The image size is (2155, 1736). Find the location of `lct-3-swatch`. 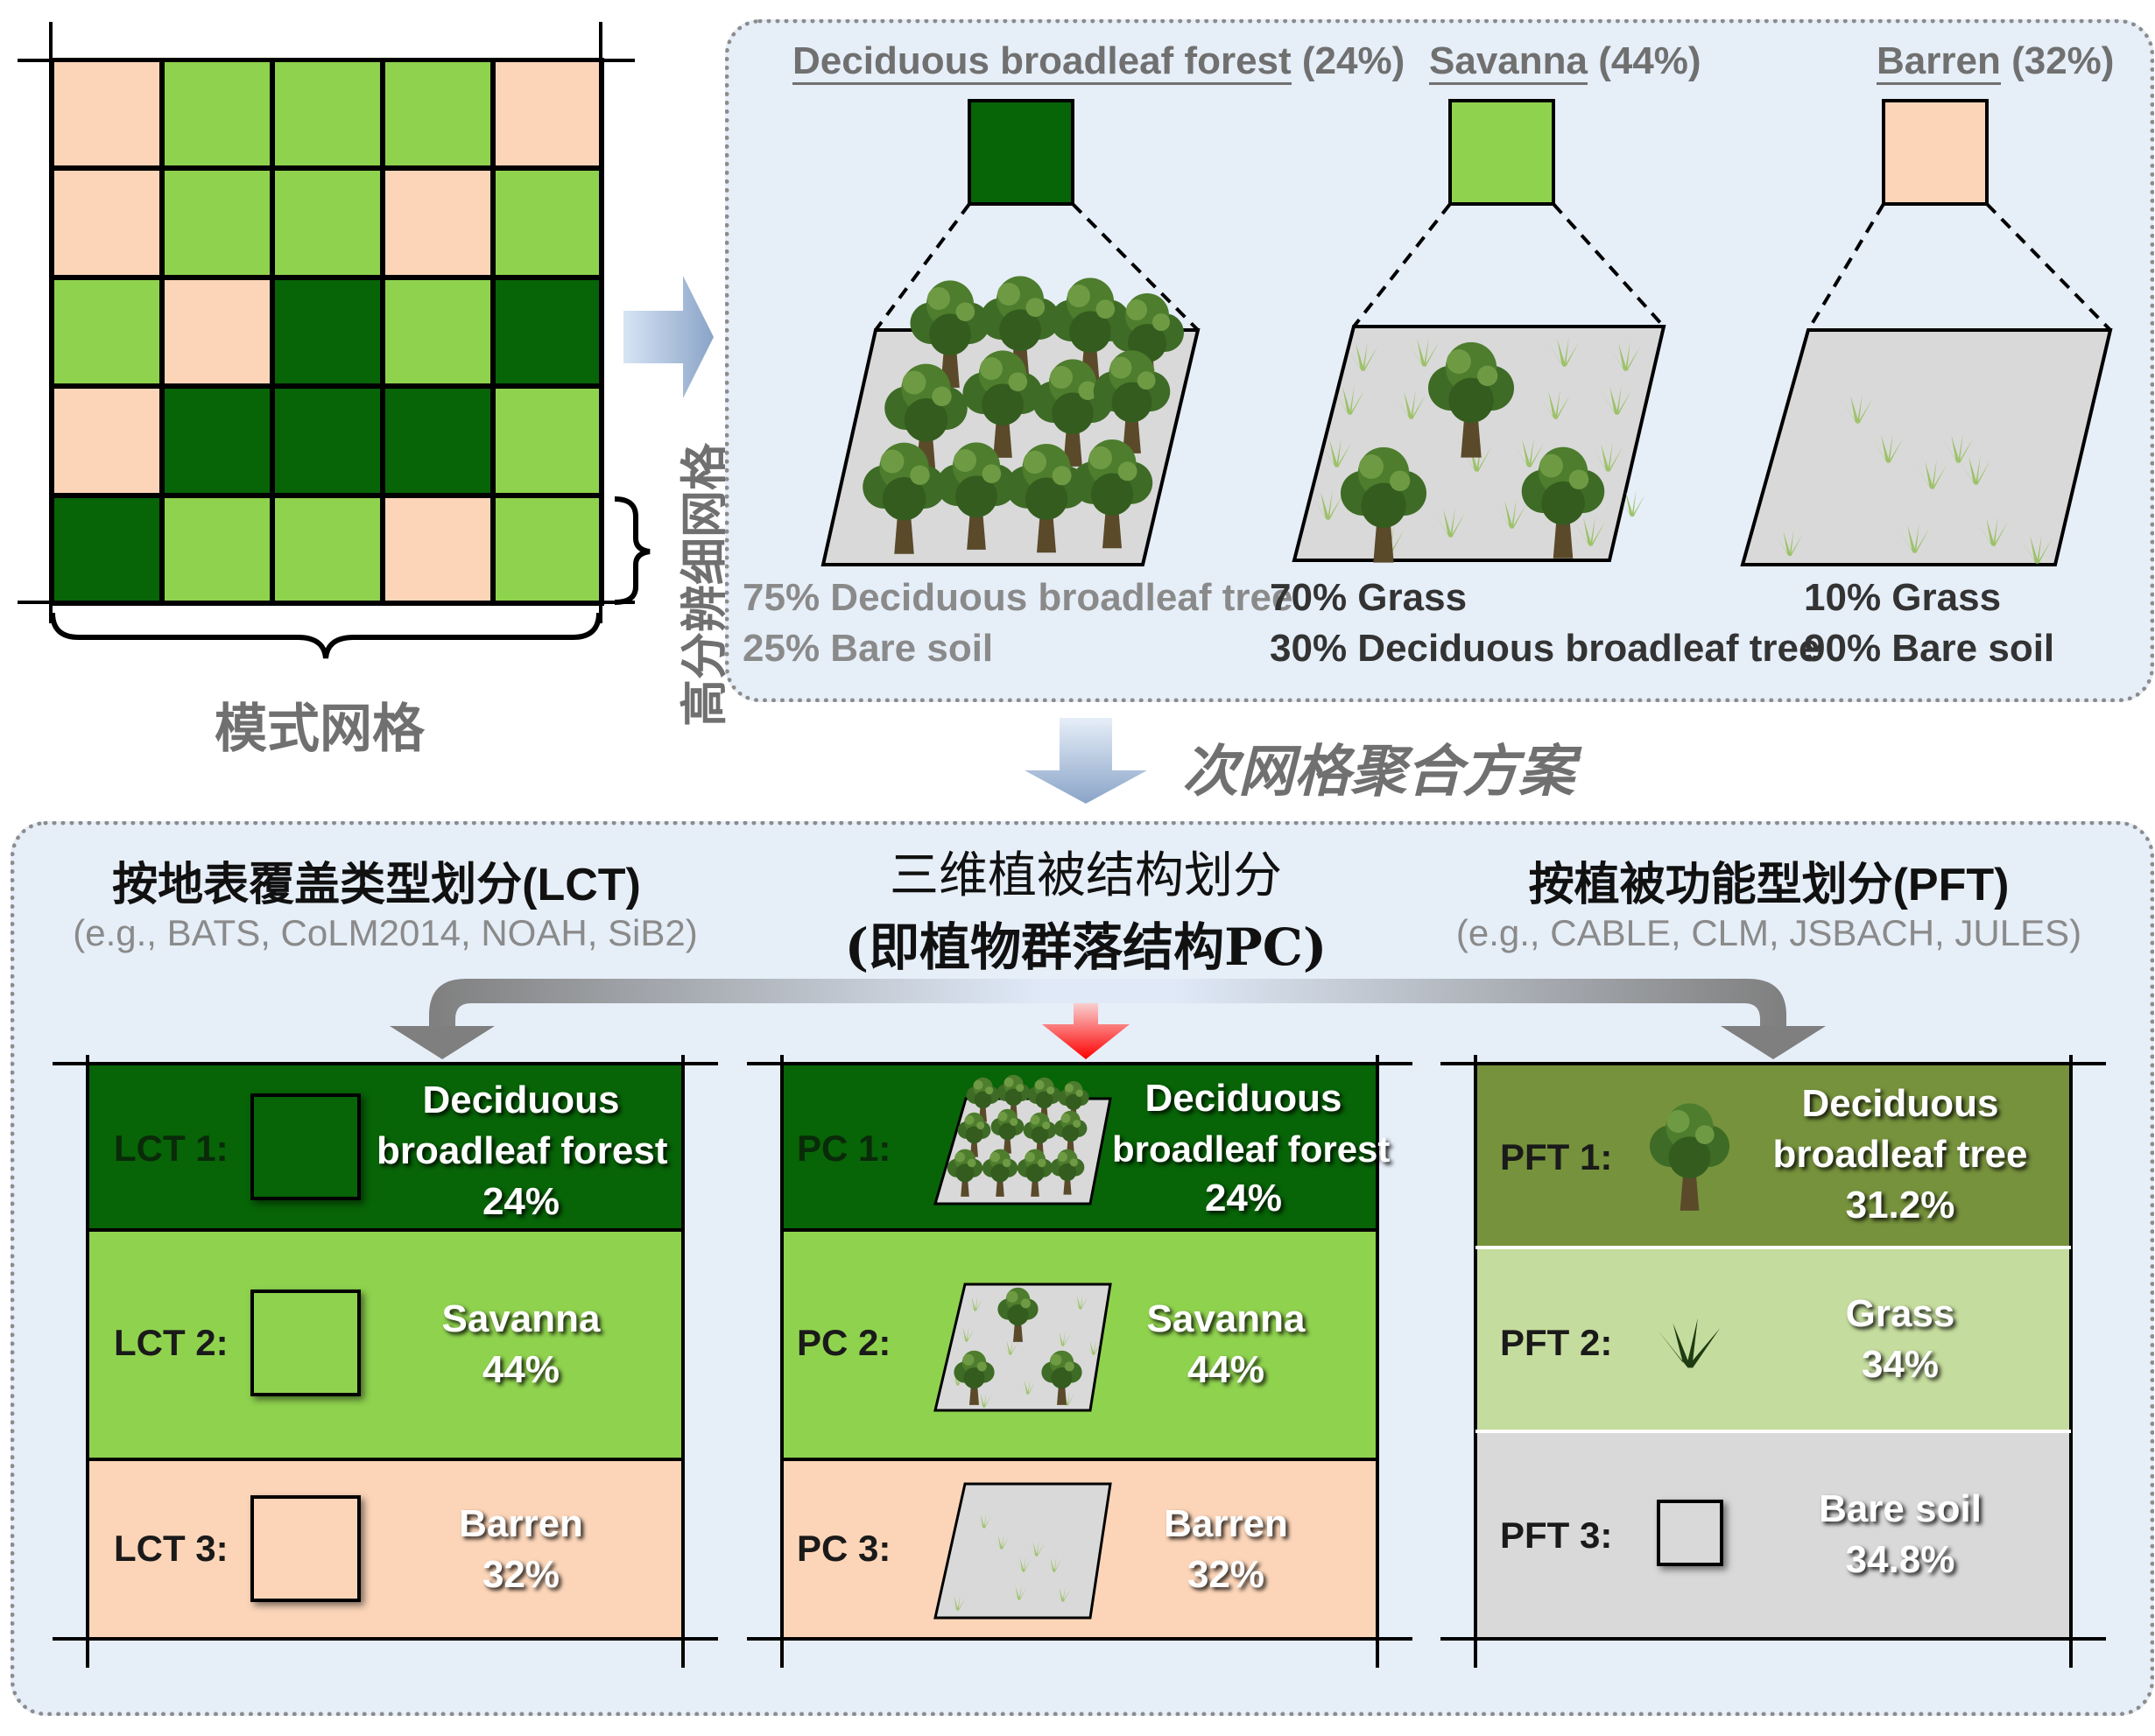

lct-3-swatch is located at coordinates (306, 1548).